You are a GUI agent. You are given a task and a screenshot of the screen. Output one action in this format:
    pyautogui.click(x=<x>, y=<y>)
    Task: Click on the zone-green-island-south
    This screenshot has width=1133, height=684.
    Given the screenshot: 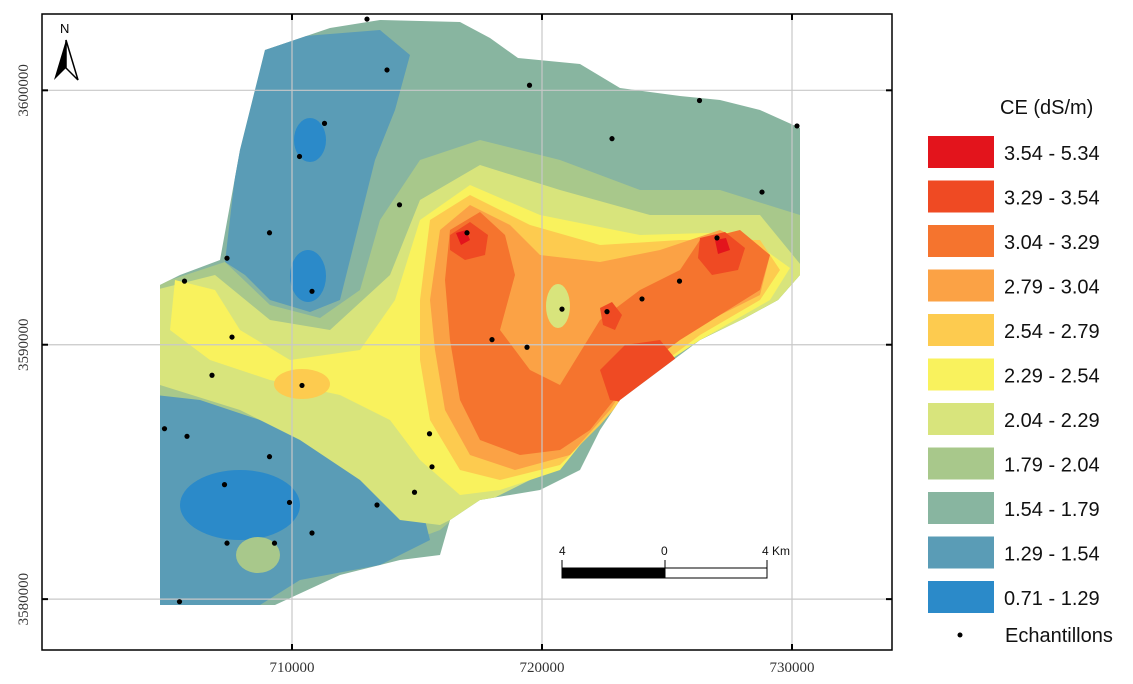 What is the action you would take?
    pyautogui.click(x=258, y=555)
    